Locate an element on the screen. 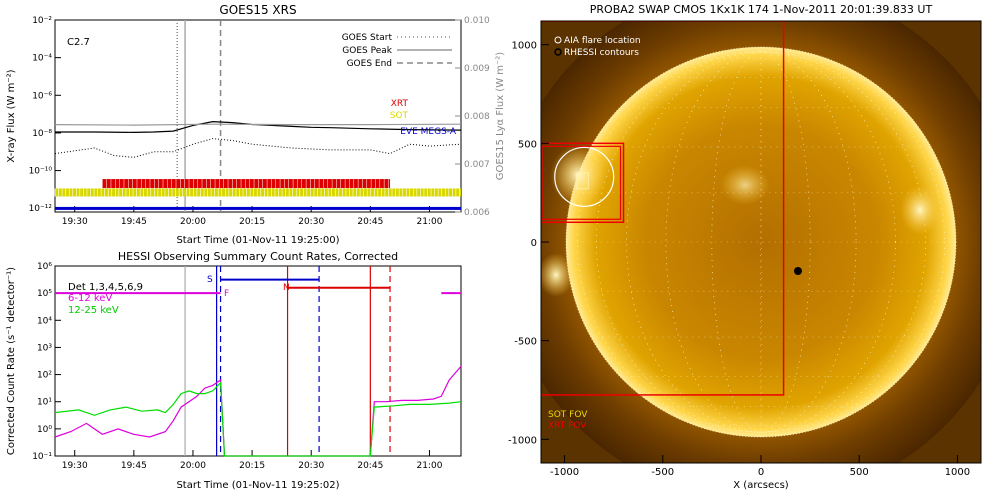  swap-legend-rhessi-symbol is located at coordinates (558, 52).